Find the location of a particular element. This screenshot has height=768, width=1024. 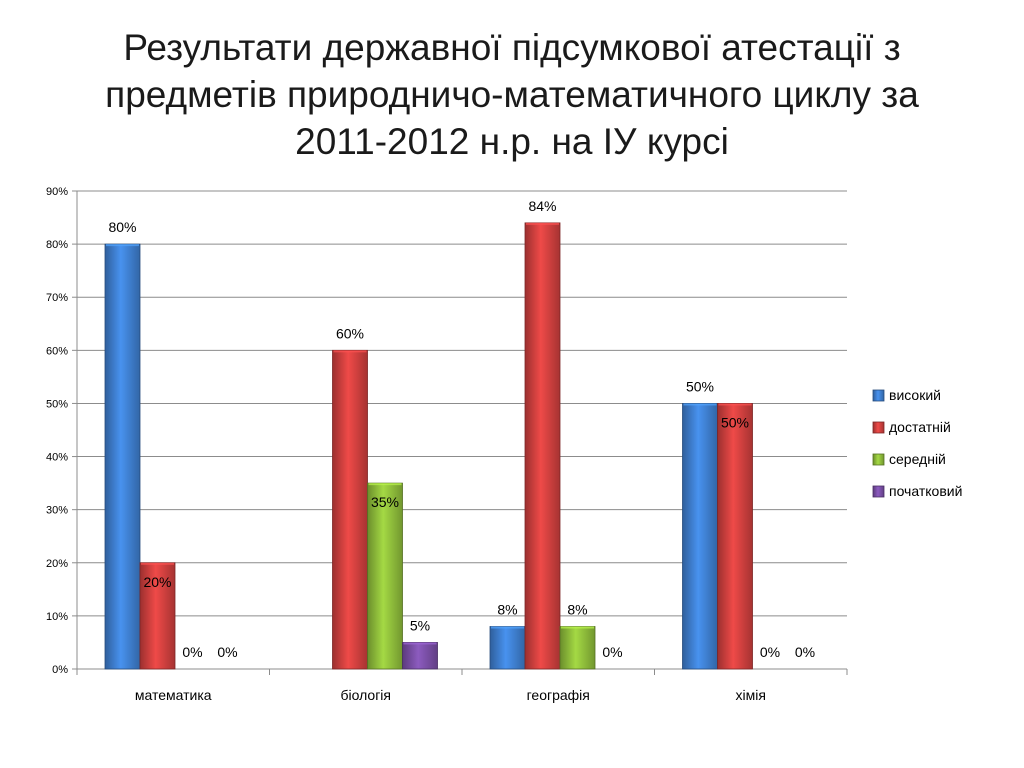

y-tick-label: 20% is located at coordinates (57, 564).